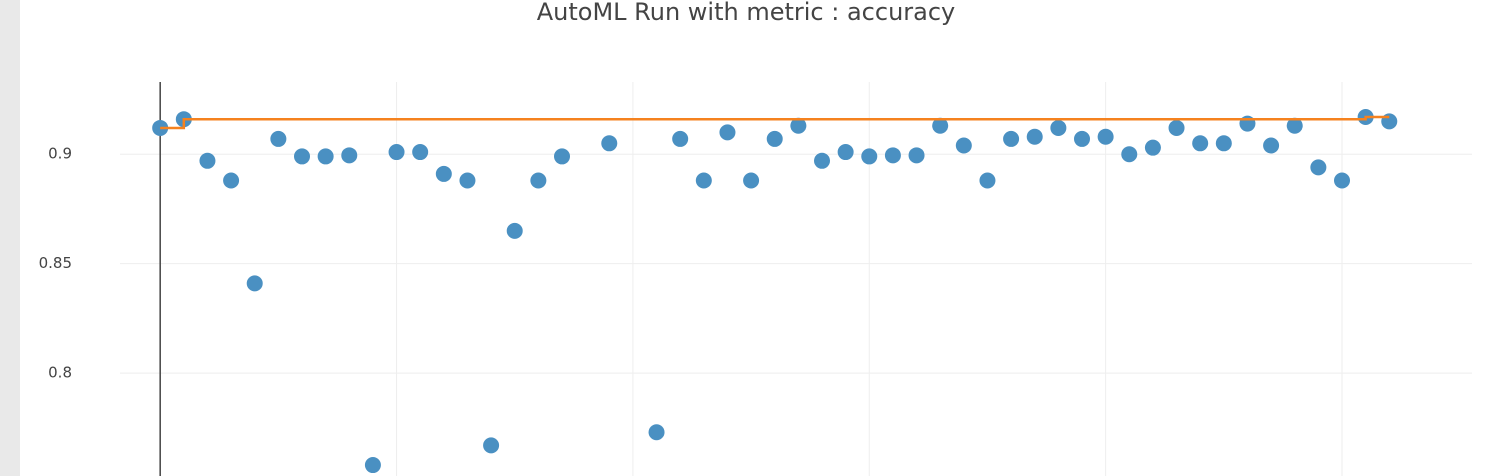 The width and height of the screenshot is (1502, 476). I want to click on y-tick-label: 0.9, so click(60, 154).